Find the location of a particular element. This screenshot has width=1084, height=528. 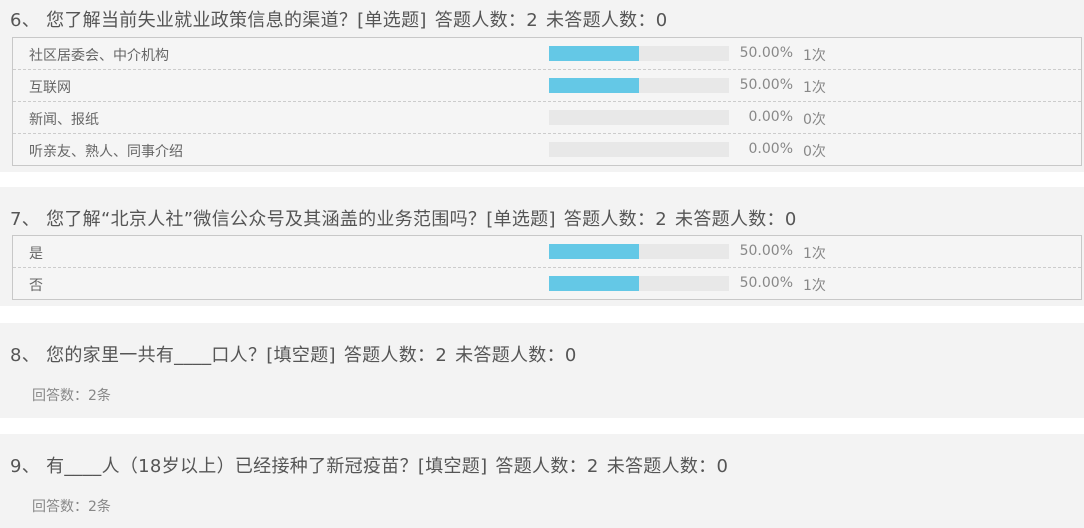

option-row: 新闻、报纸 0.00% 0次 is located at coordinates (547, 117).